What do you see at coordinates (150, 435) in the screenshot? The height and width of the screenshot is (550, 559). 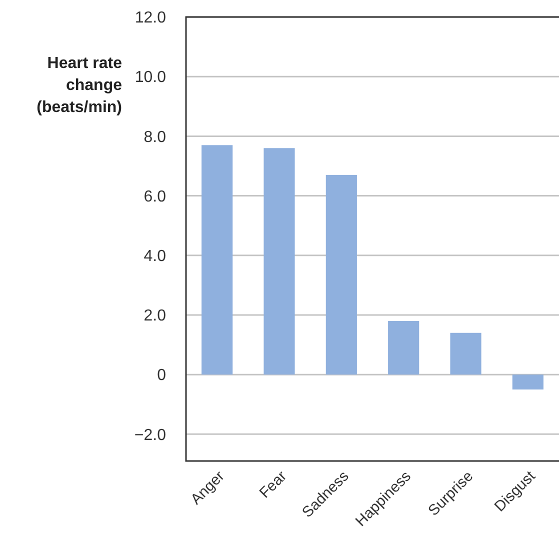 I see `y-tick-label: −2.0` at bounding box center [150, 435].